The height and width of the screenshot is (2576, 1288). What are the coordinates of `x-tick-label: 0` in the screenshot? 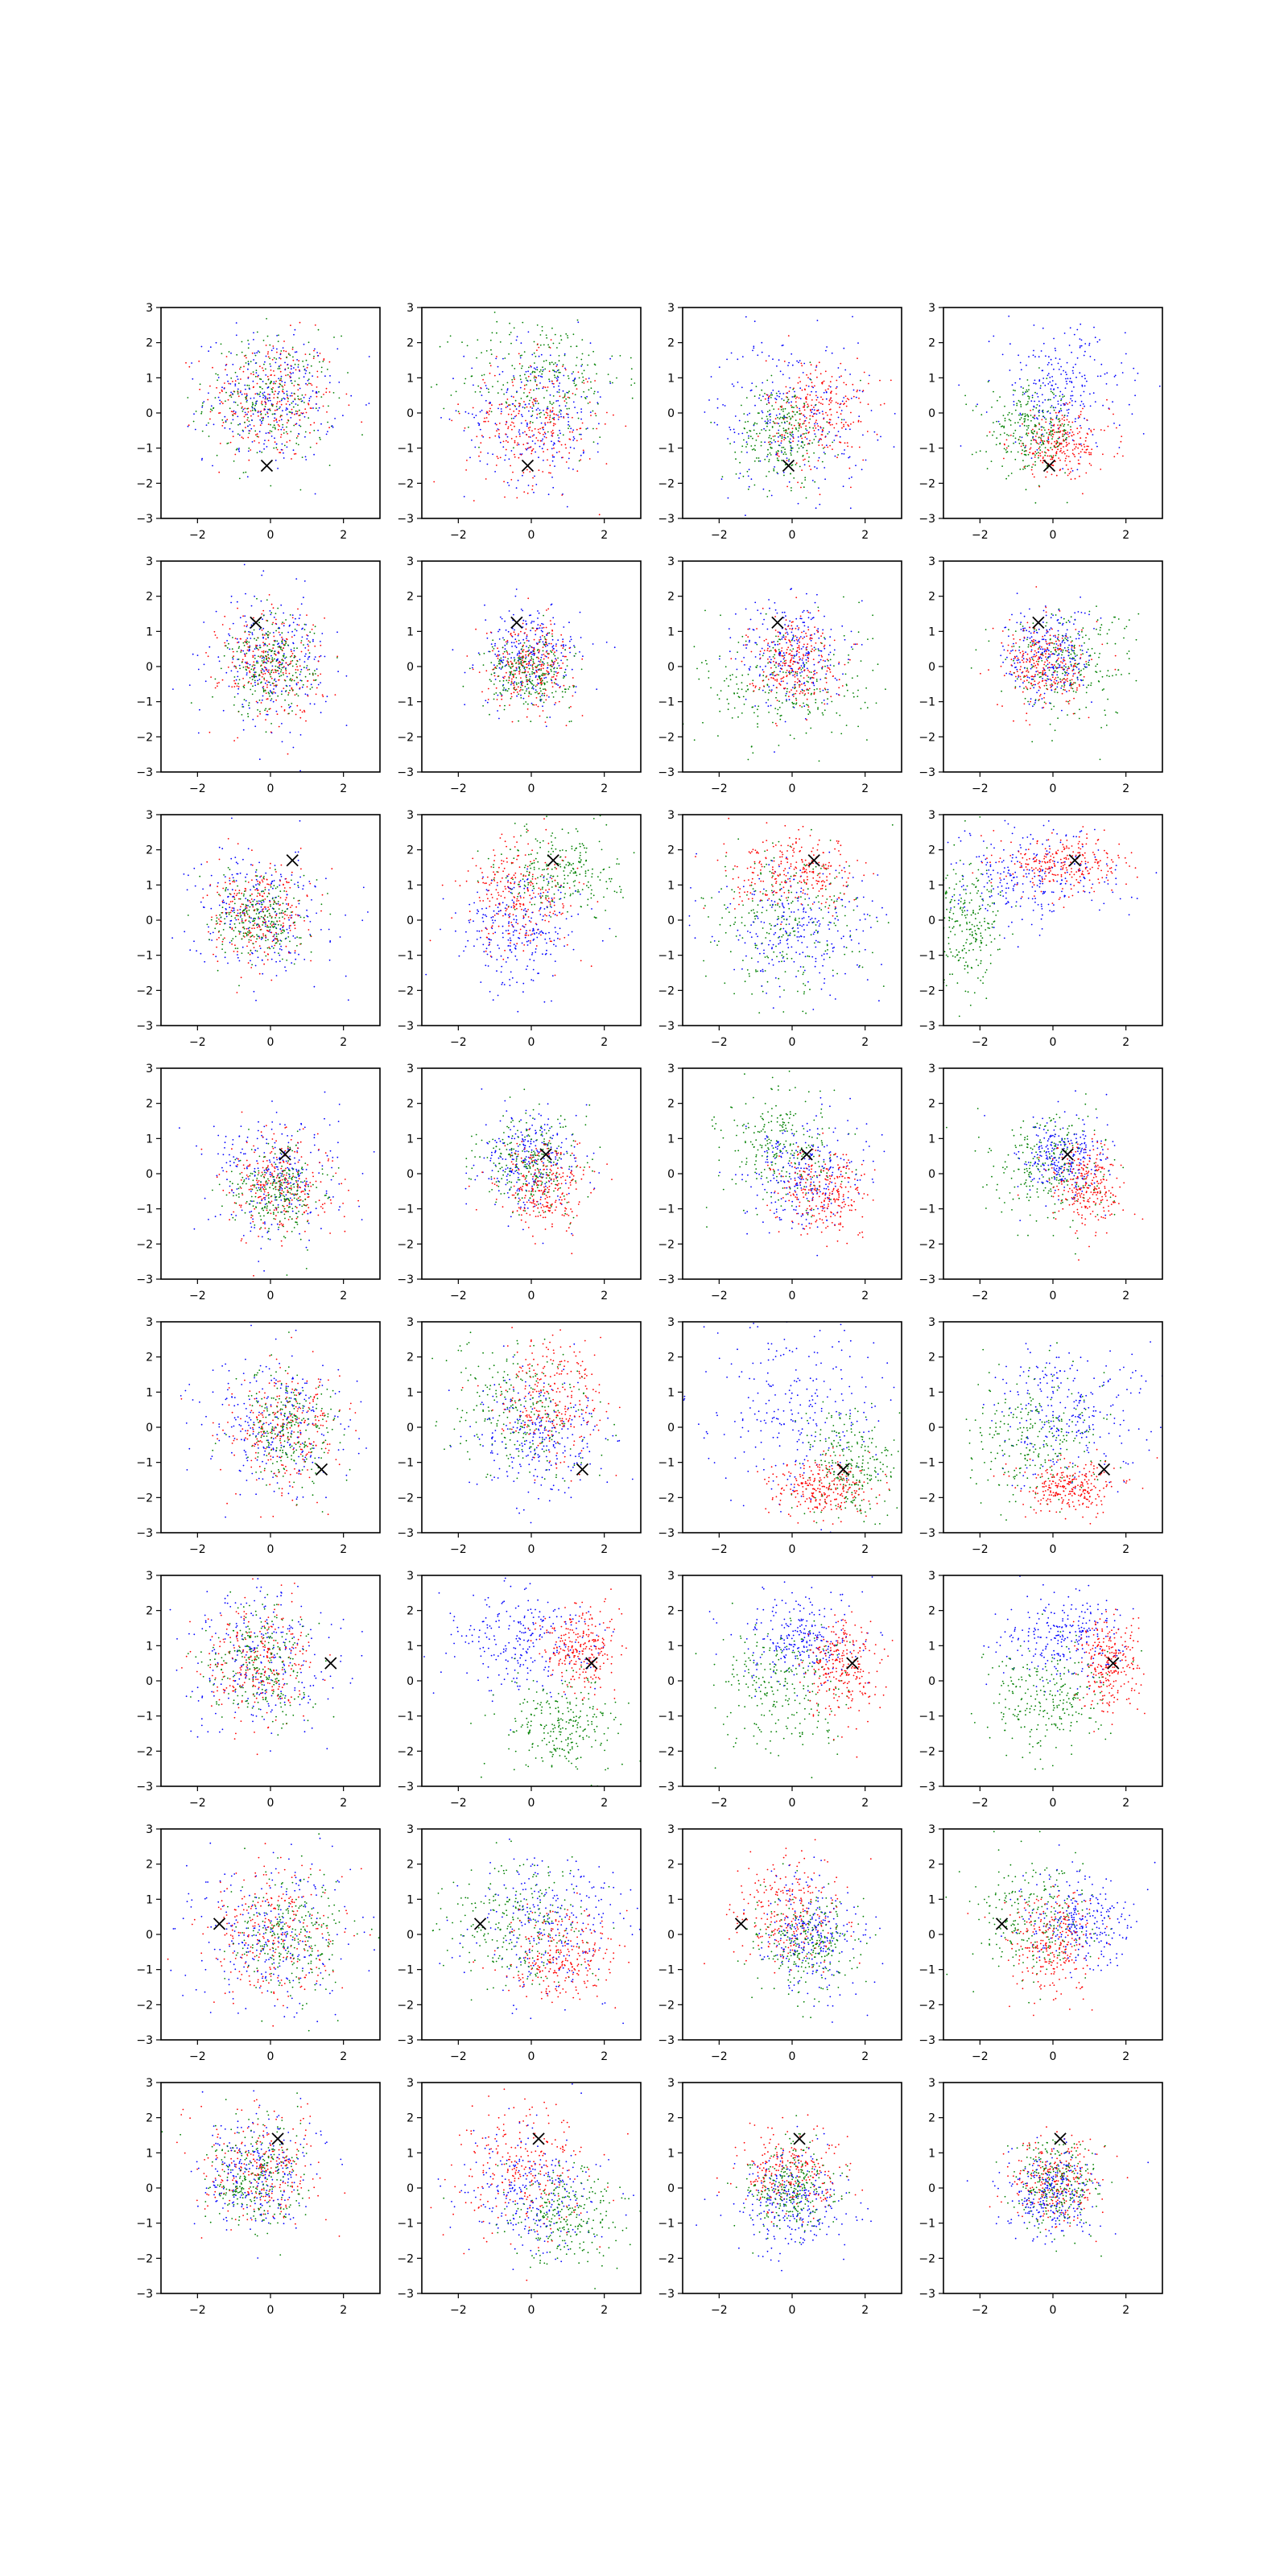 It's located at (271, 788).